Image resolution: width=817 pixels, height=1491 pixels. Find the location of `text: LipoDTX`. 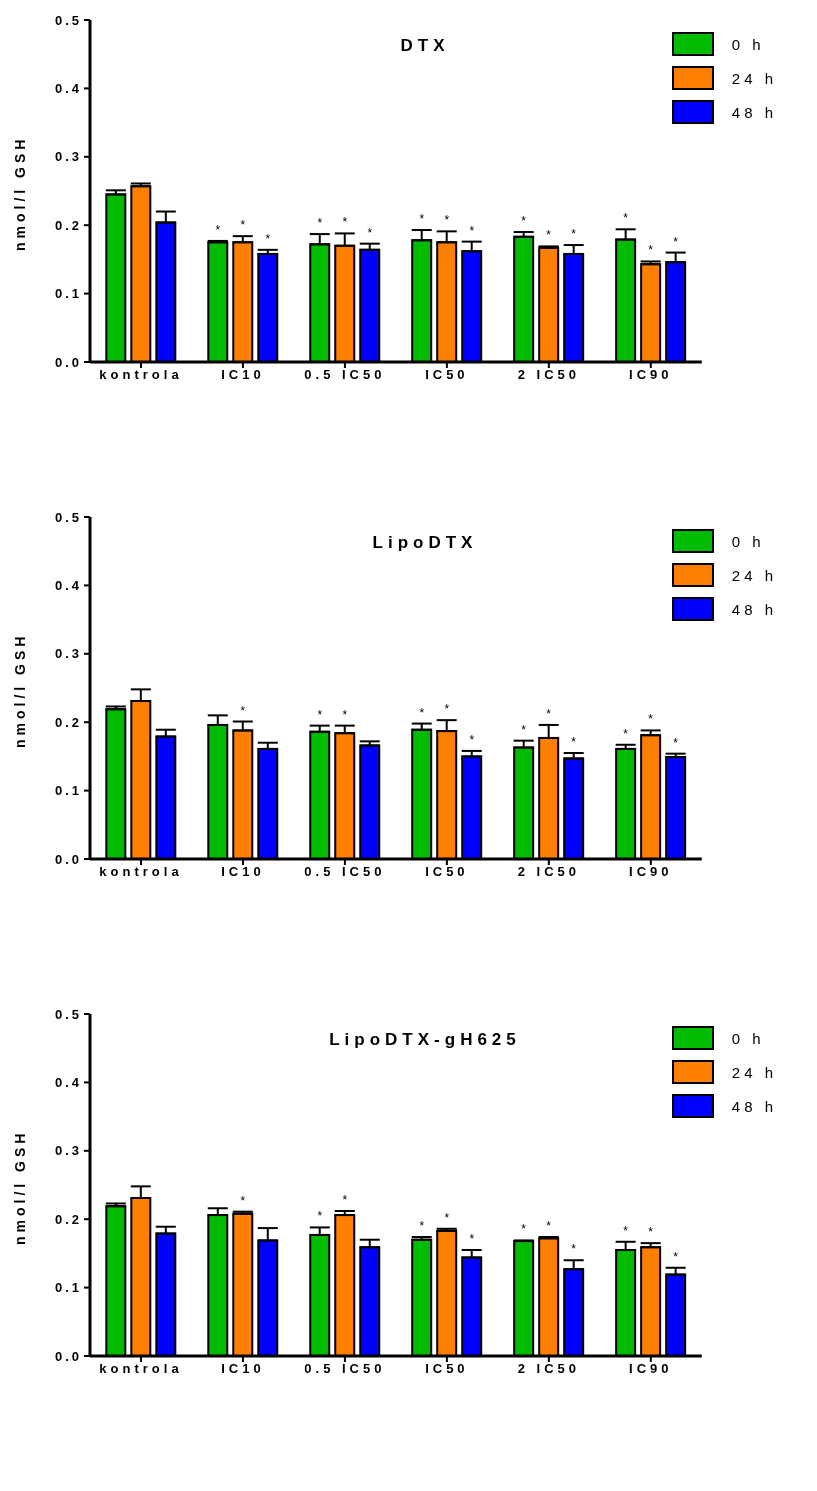

text: LipoDTX is located at coordinates (425, 543).